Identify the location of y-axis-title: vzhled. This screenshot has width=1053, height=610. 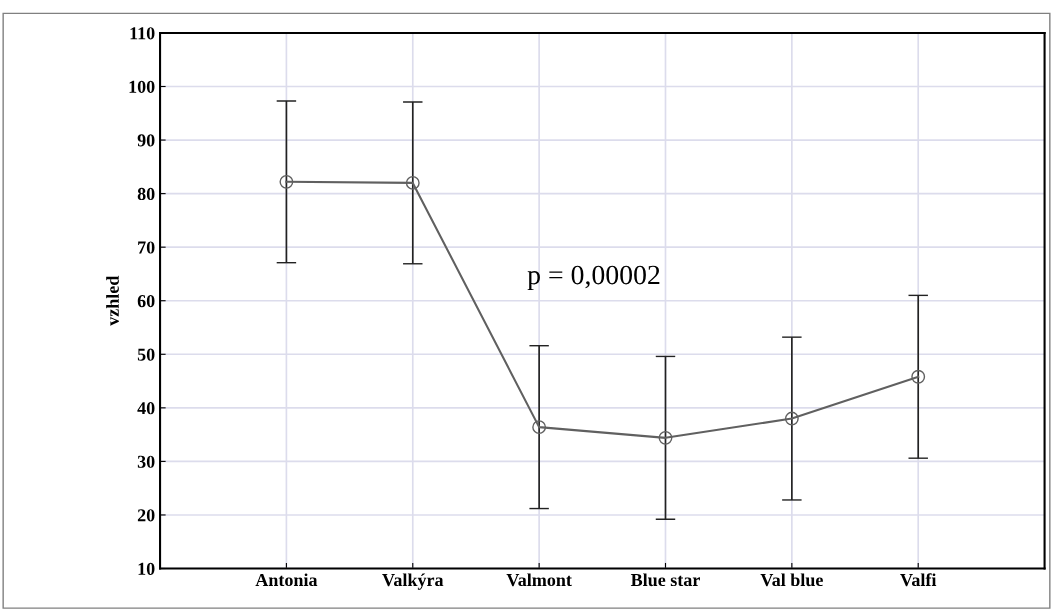
(112, 300).